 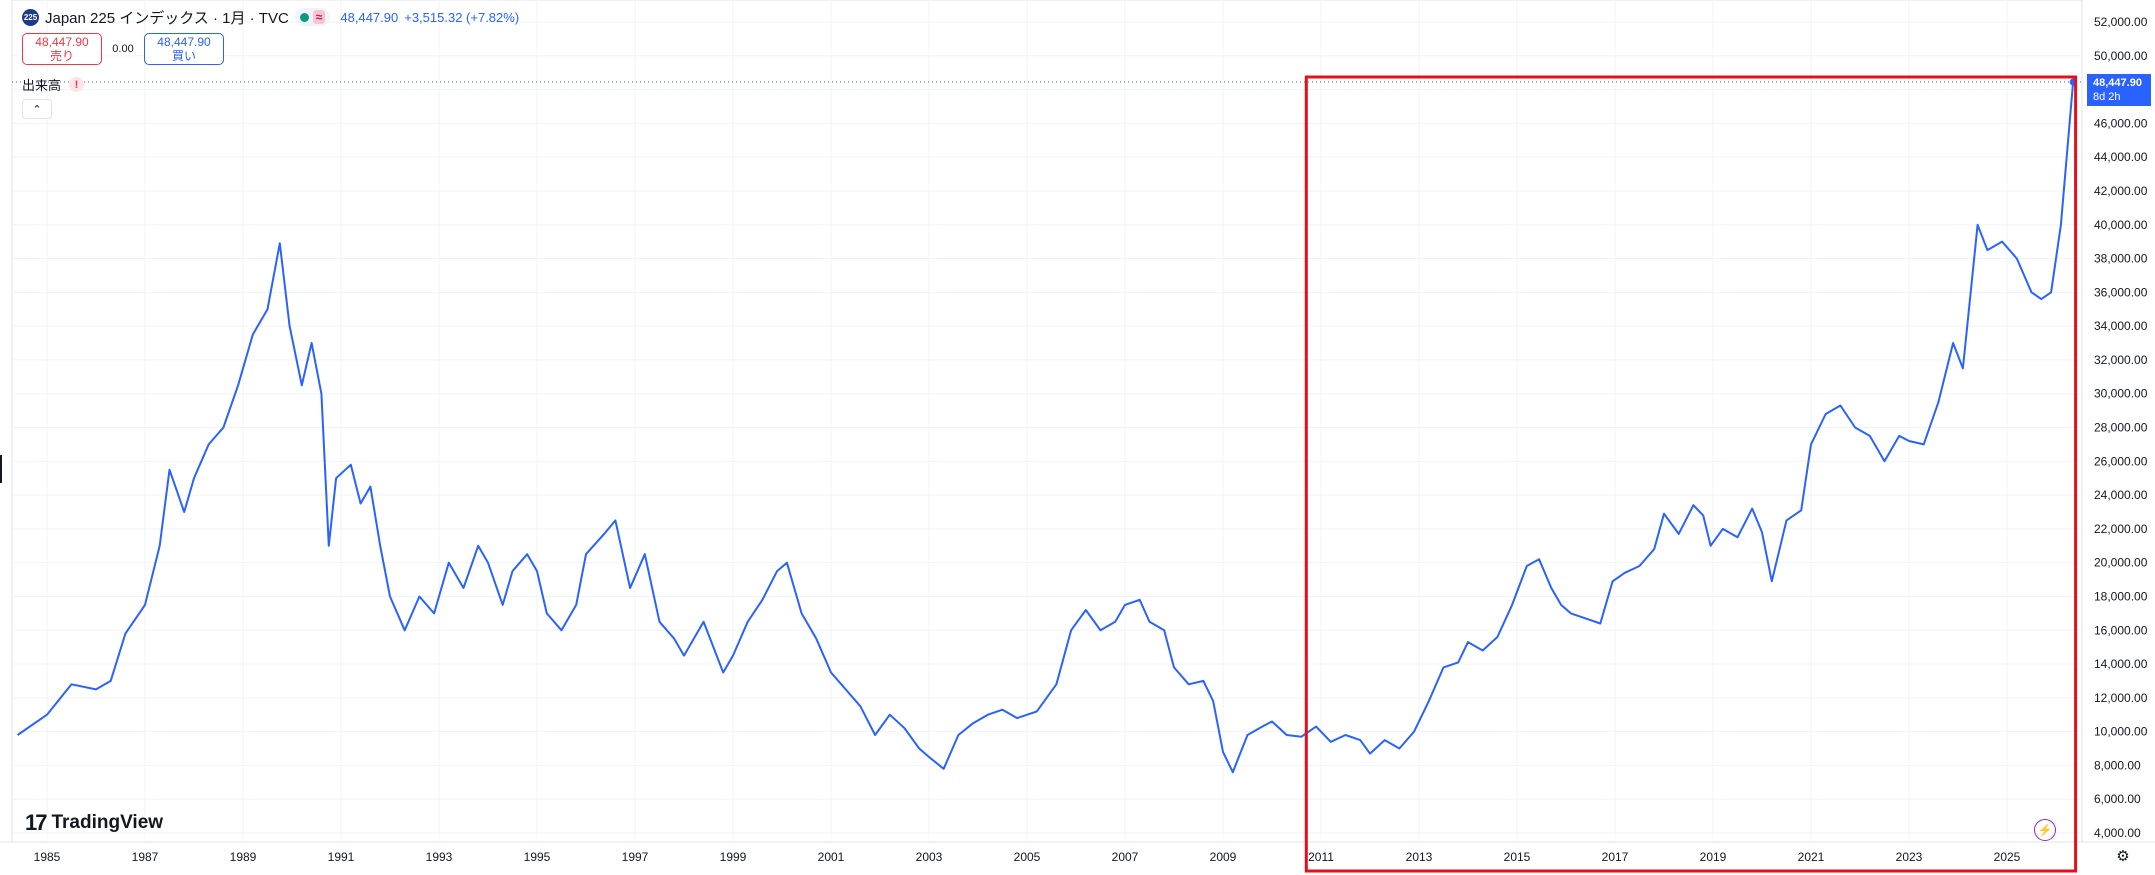 I want to click on y-tick-label: 44,000.00, so click(x=2121, y=157).